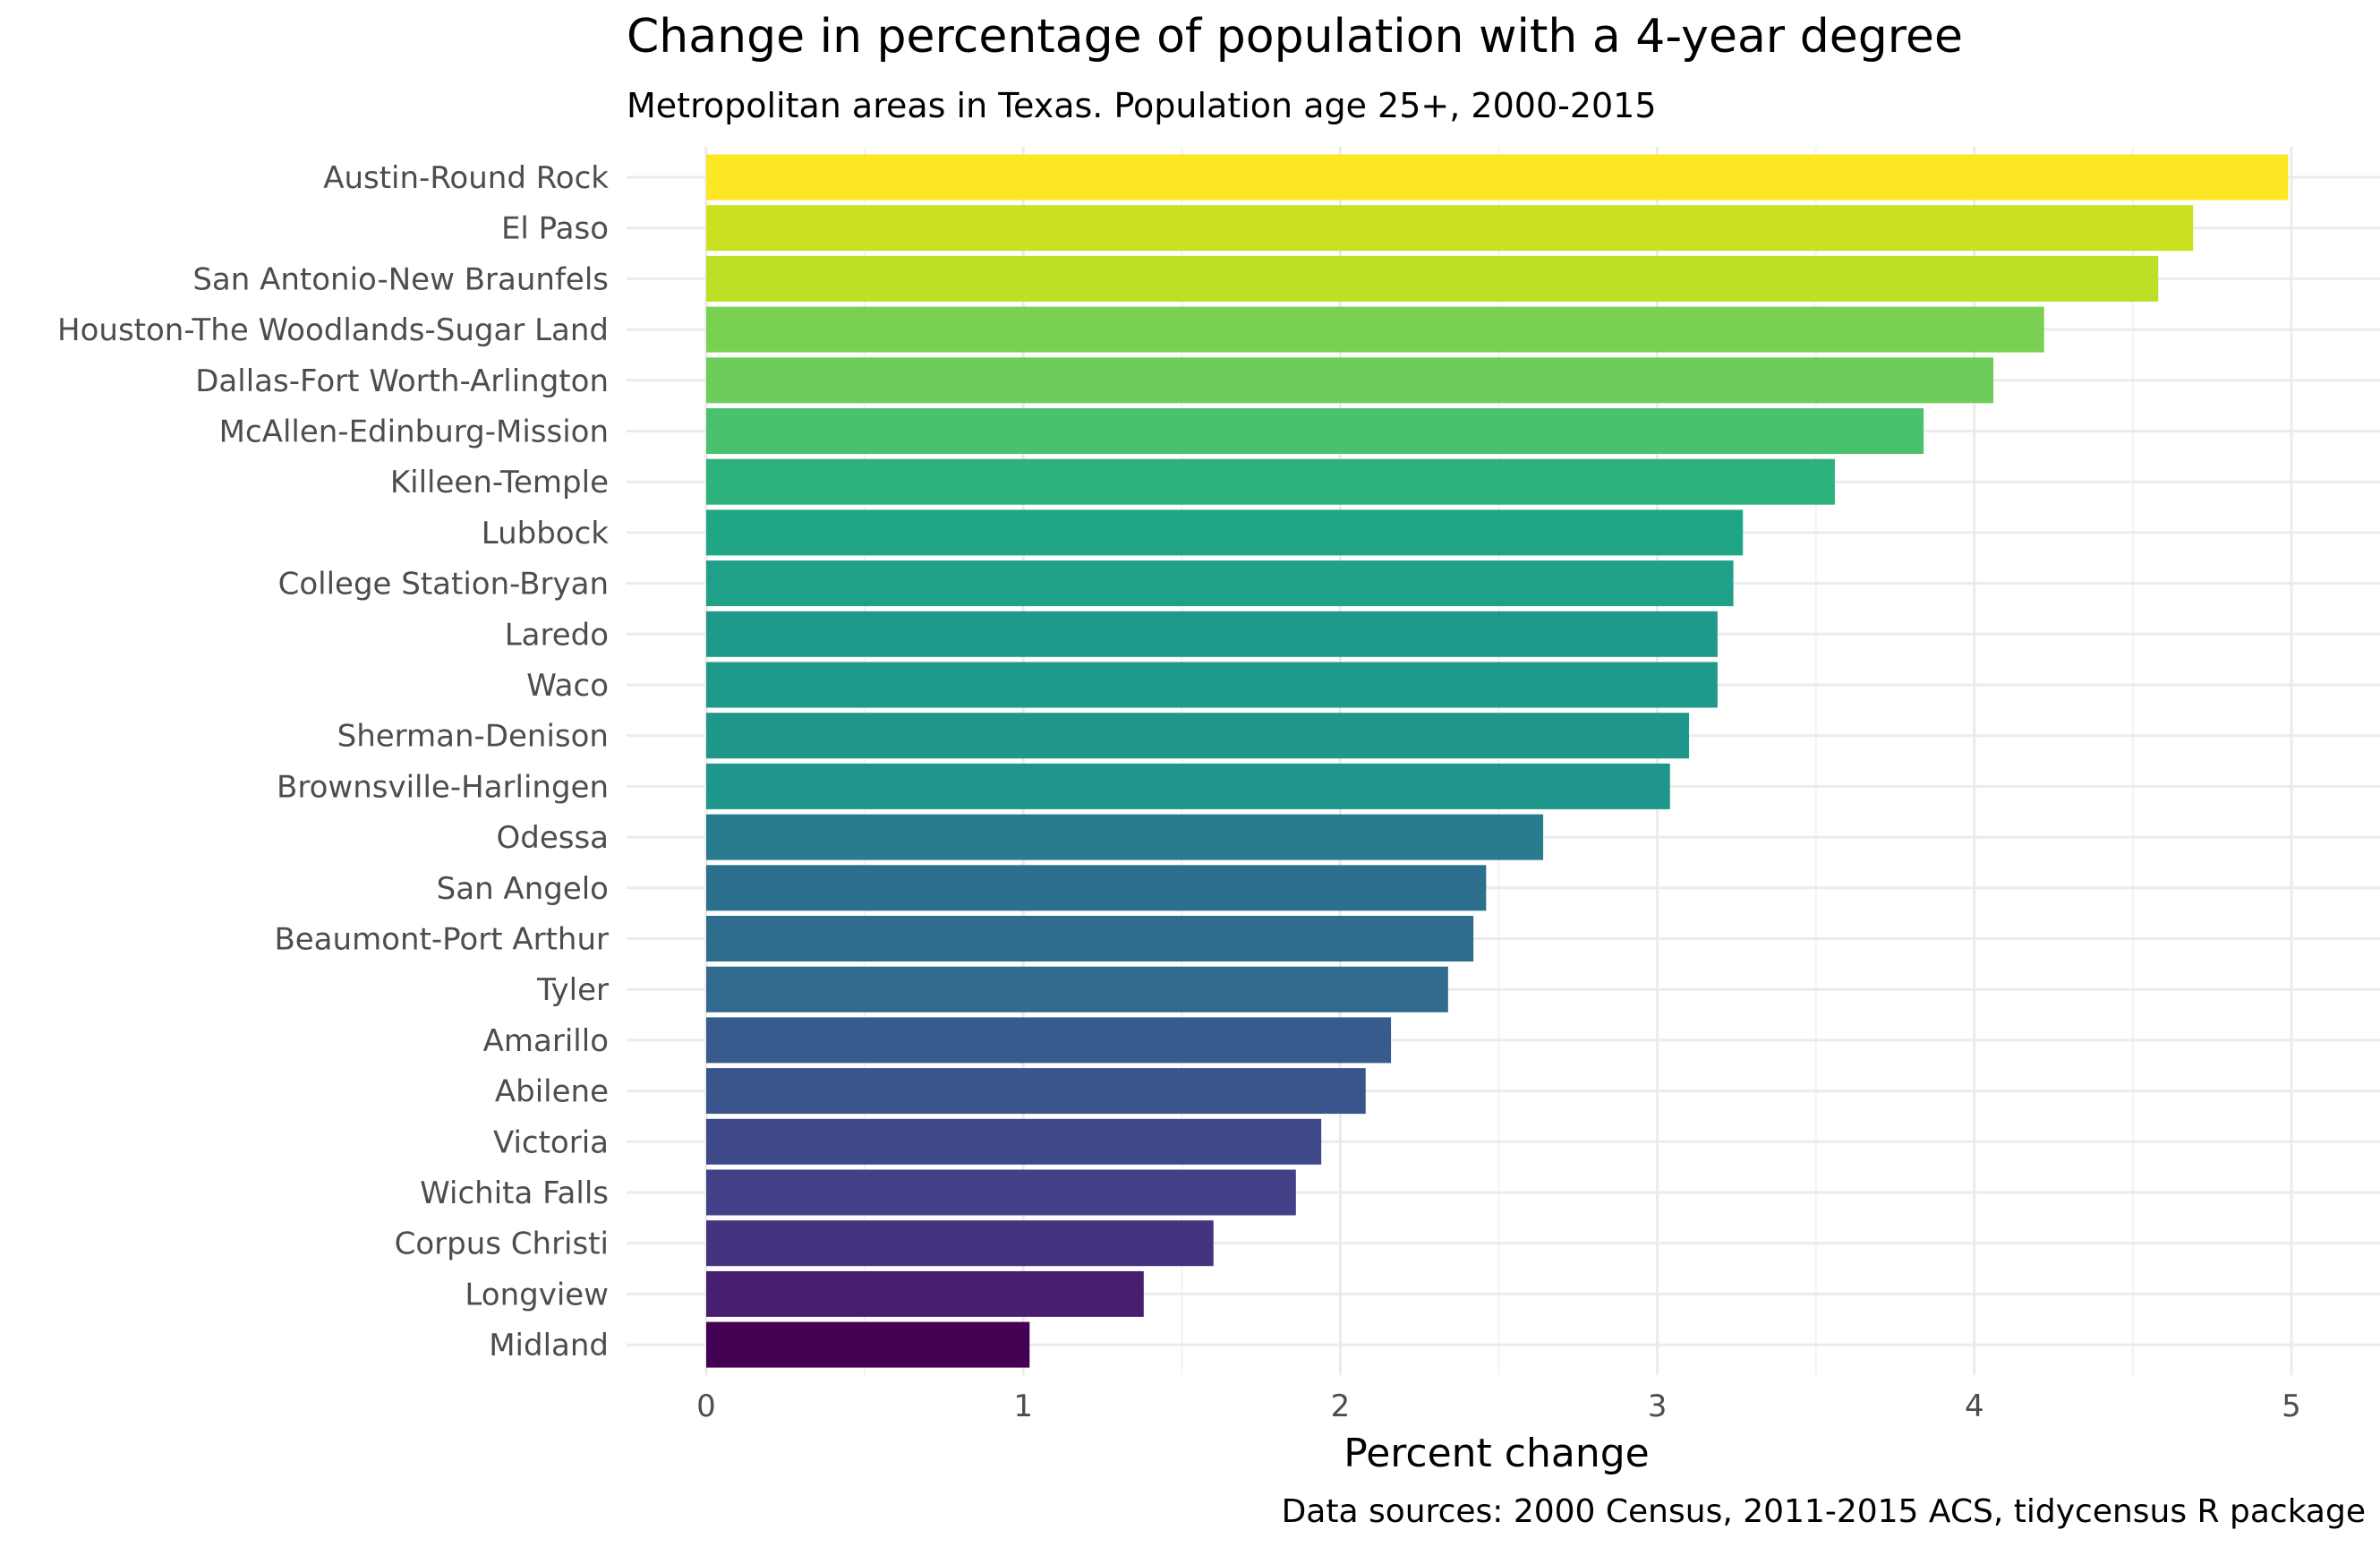 Image resolution: width=2380 pixels, height=1547 pixels. What do you see at coordinates (552, 838) in the screenshot?
I see `y-tick-label: Odessa` at bounding box center [552, 838].